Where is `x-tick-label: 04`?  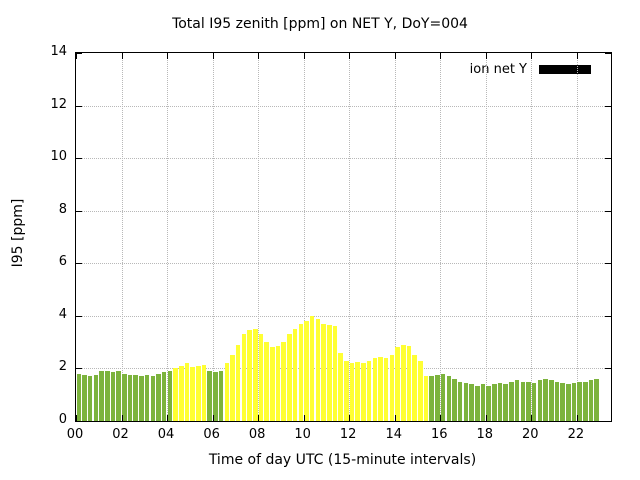
x-tick-label: 04 is located at coordinates (166, 434).